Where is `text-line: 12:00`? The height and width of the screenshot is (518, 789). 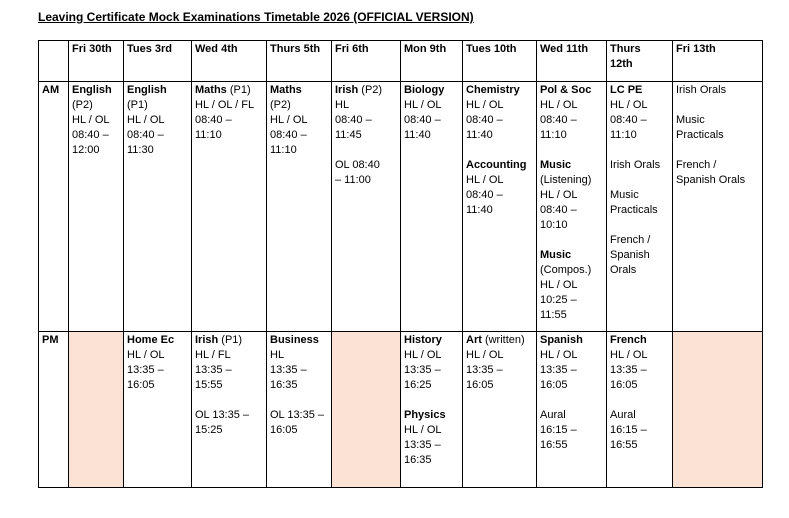
text-line: 12:00 is located at coordinates (86, 150).